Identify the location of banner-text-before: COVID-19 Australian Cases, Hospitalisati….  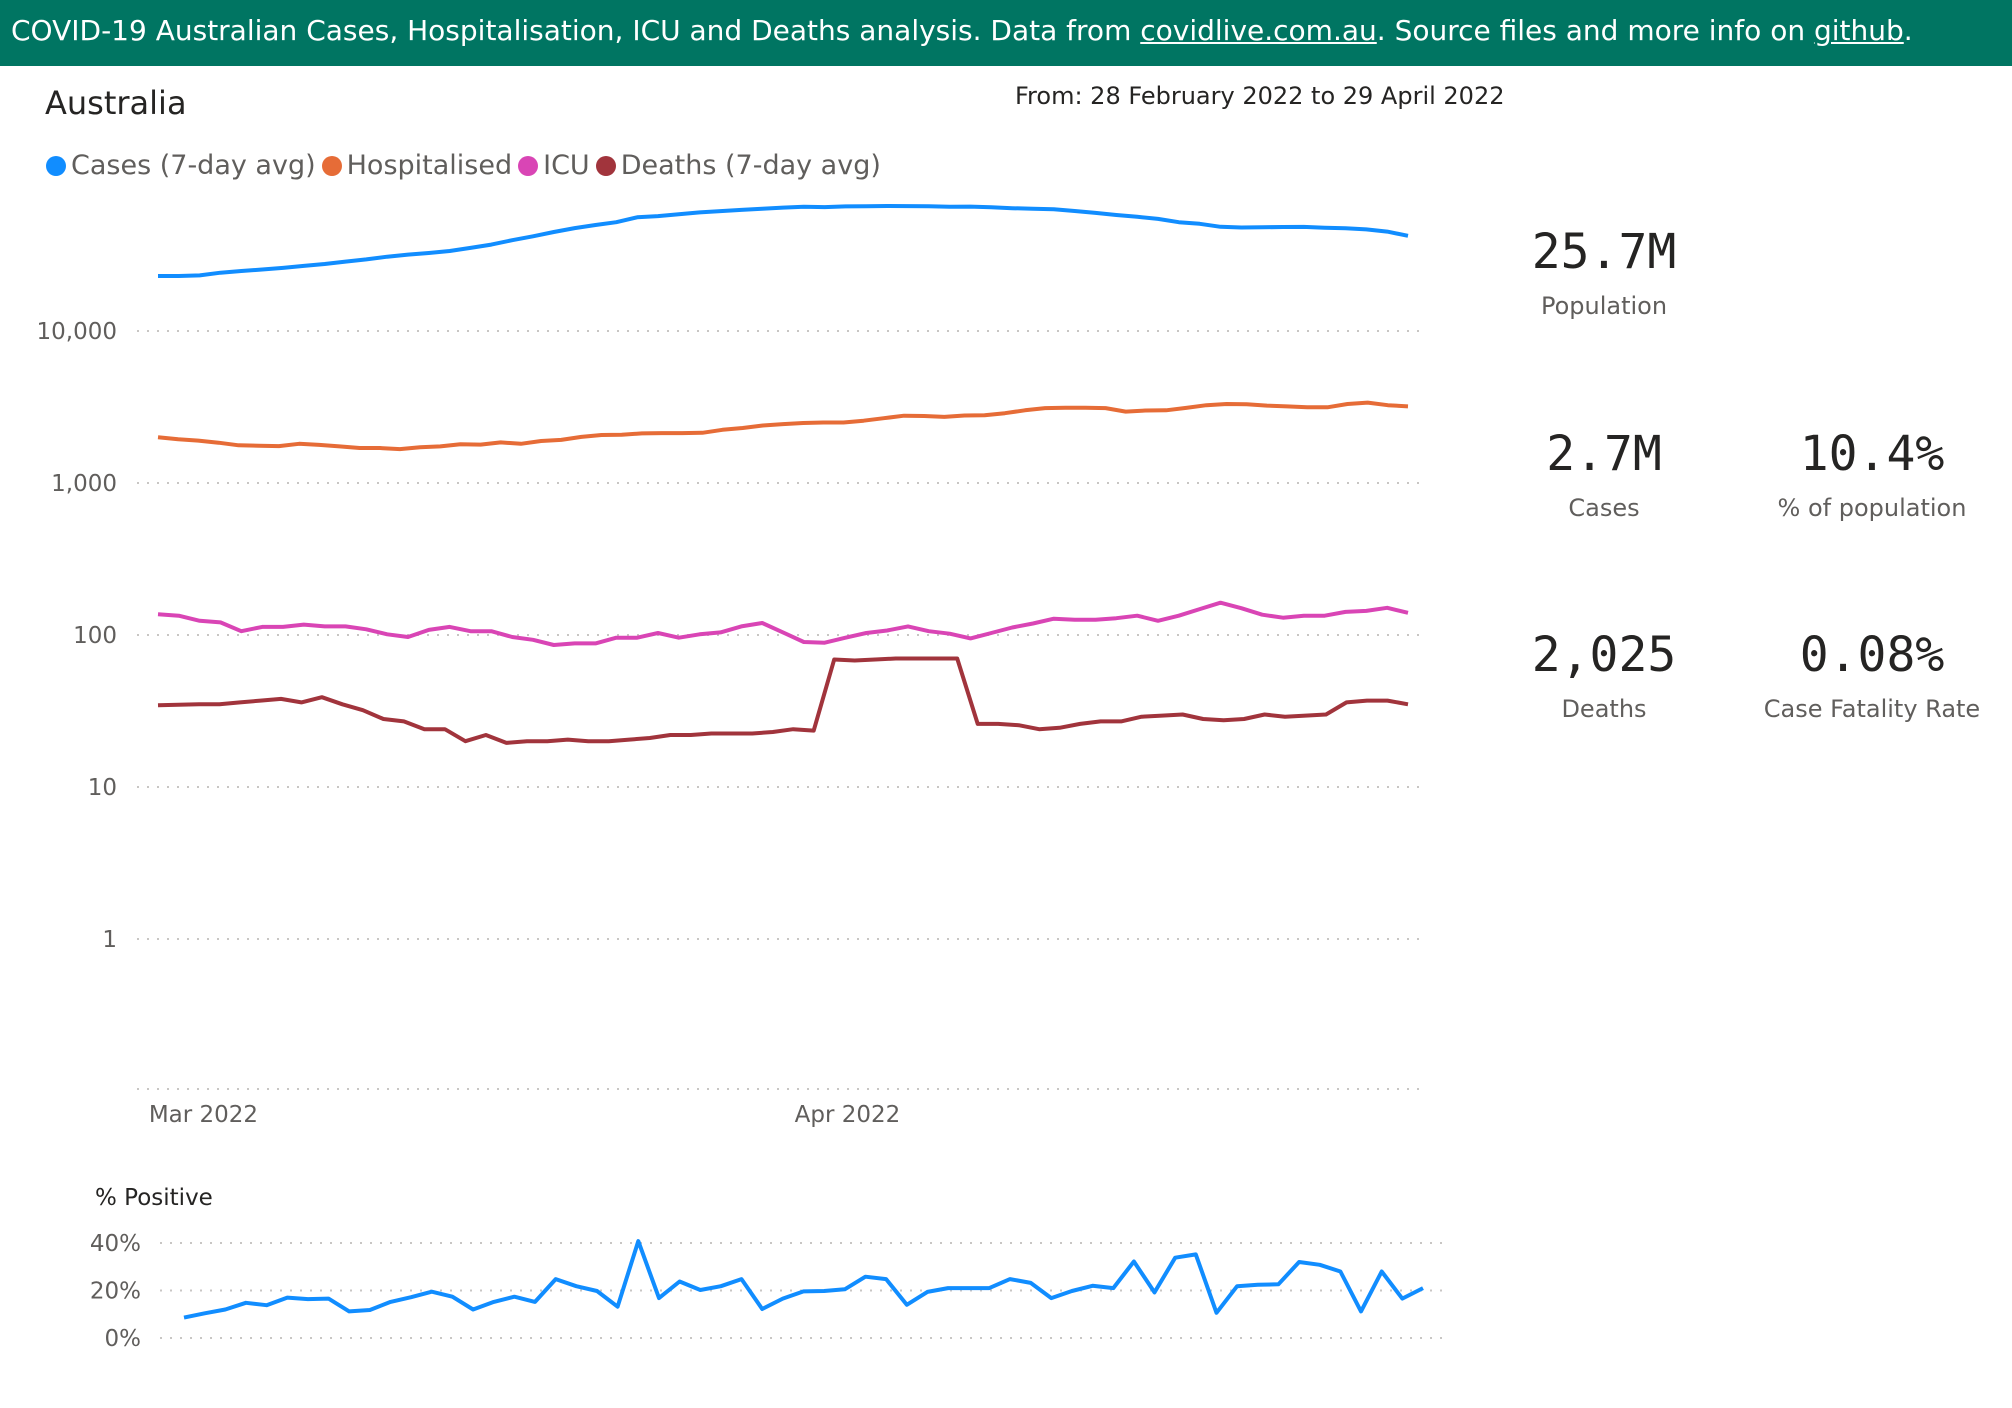
(576, 30).